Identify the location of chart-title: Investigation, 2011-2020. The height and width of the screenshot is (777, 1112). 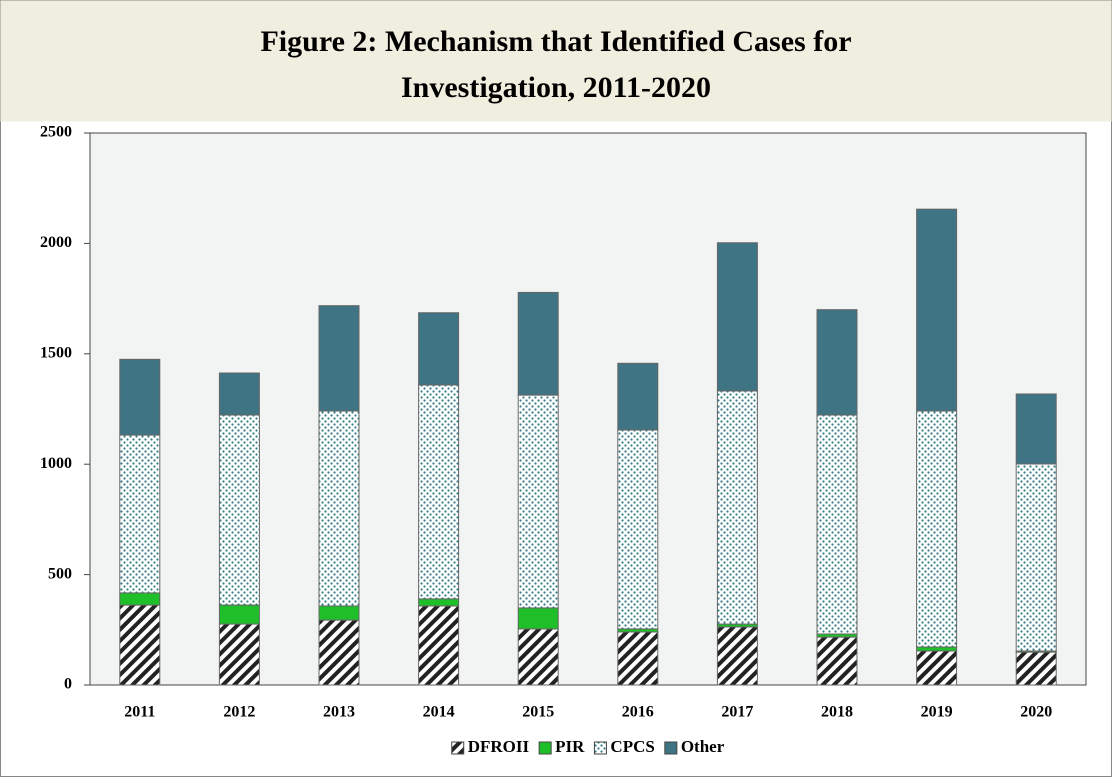
(556, 87).